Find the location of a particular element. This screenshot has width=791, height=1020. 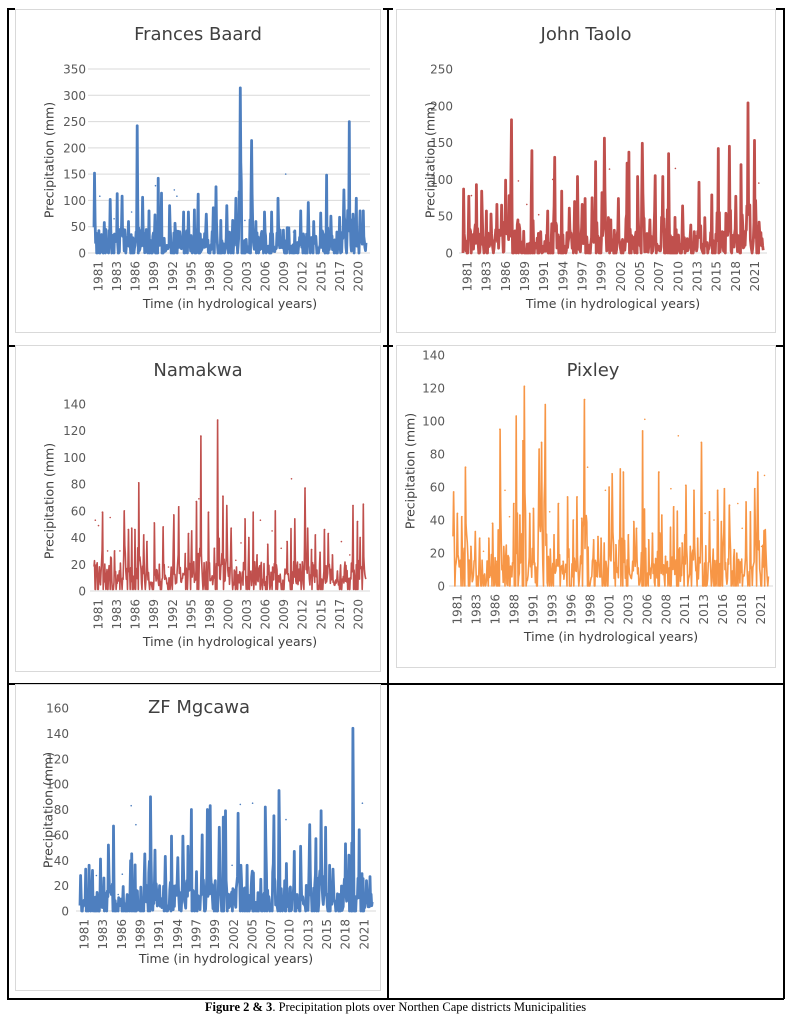

y-axis-label: Precipitation (mm) is located at coordinates (410, 471).